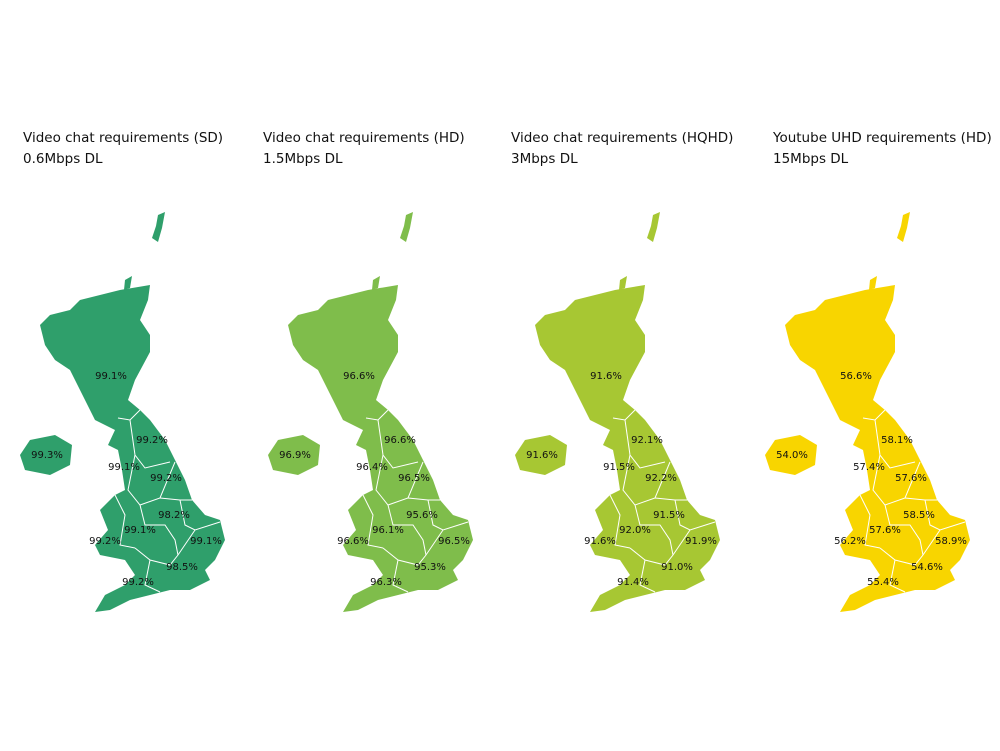 This screenshot has width=1000, height=751. Describe the element at coordinates (661, 478) in the screenshot. I see `region-value: 92.2%` at that location.